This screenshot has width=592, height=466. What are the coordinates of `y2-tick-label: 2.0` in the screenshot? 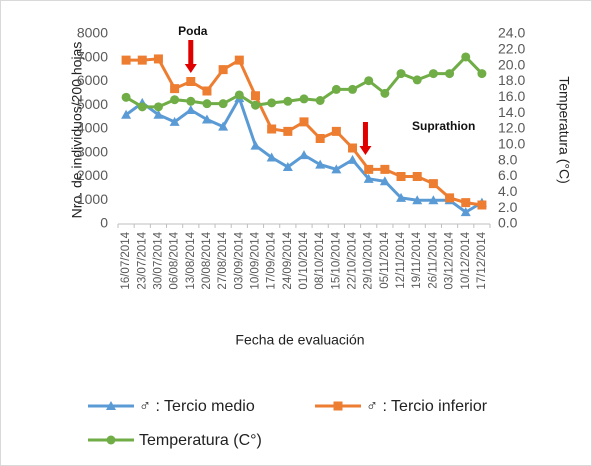 It's located at (508, 207).